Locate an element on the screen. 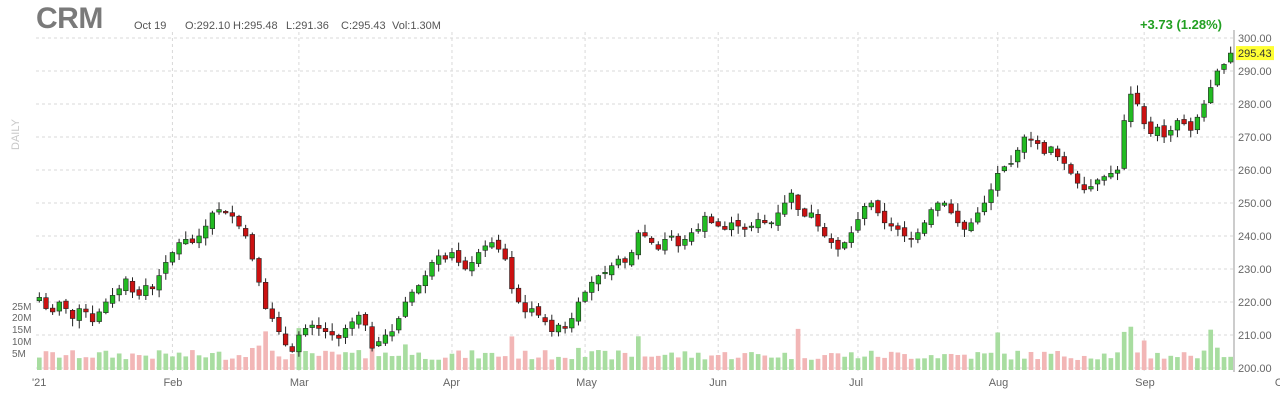  y-tick-label: 280.00 is located at coordinates (1255, 105).